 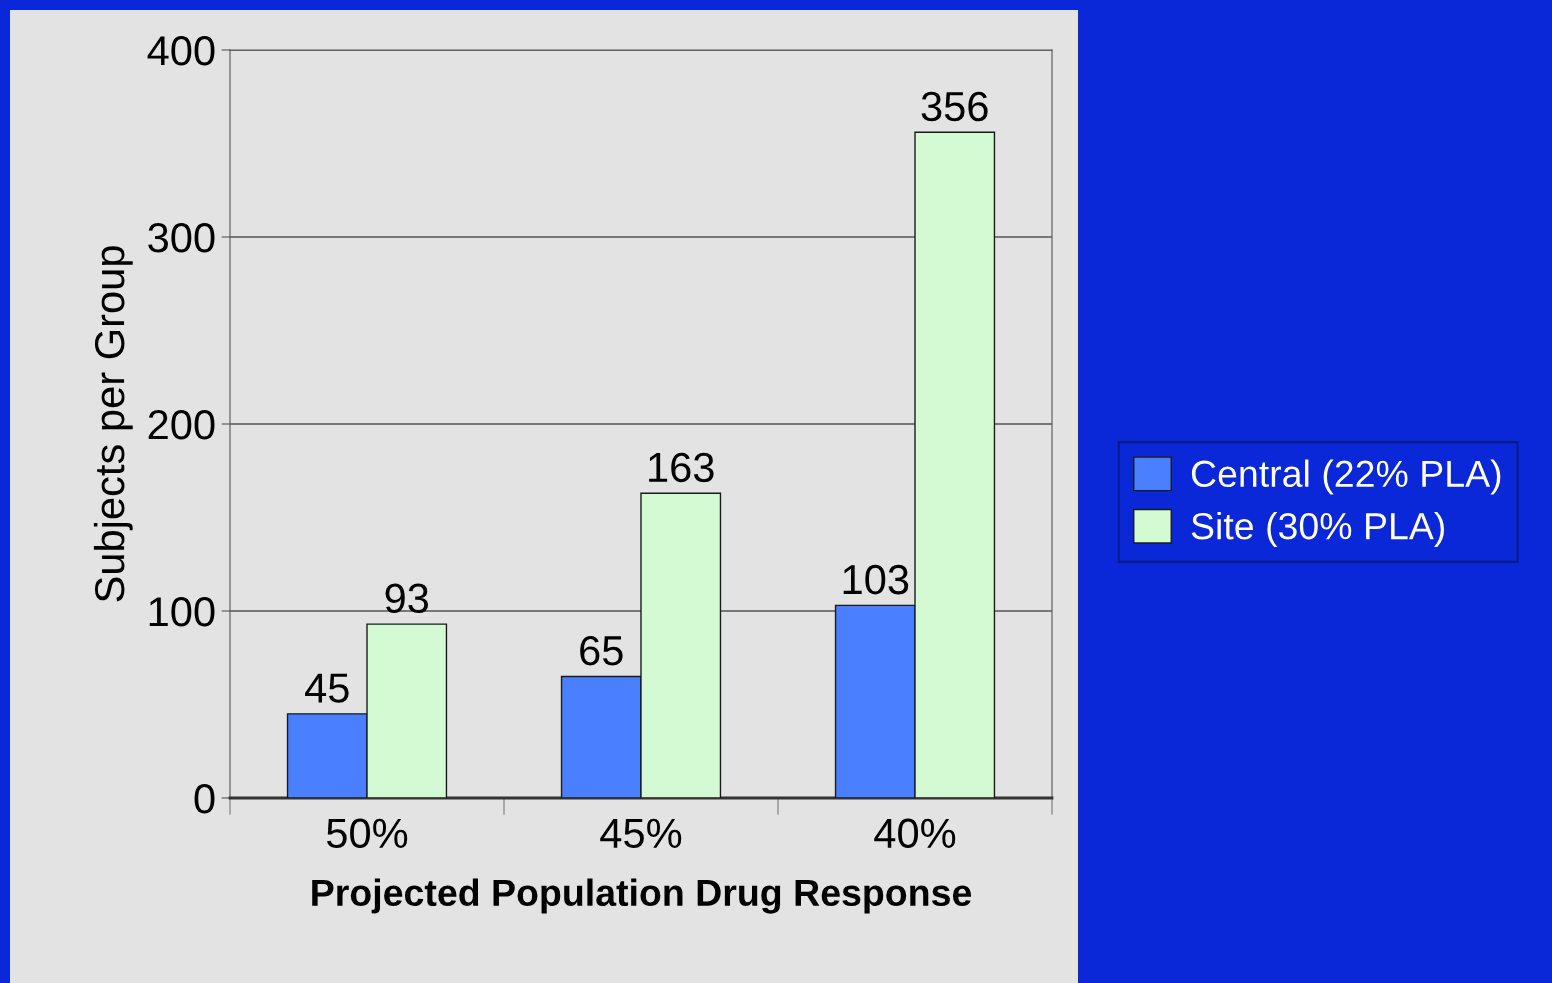 What do you see at coordinates (641, 833) in the screenshot?
I see `x-tick-label: 45%` at bounding box center [641, 833].